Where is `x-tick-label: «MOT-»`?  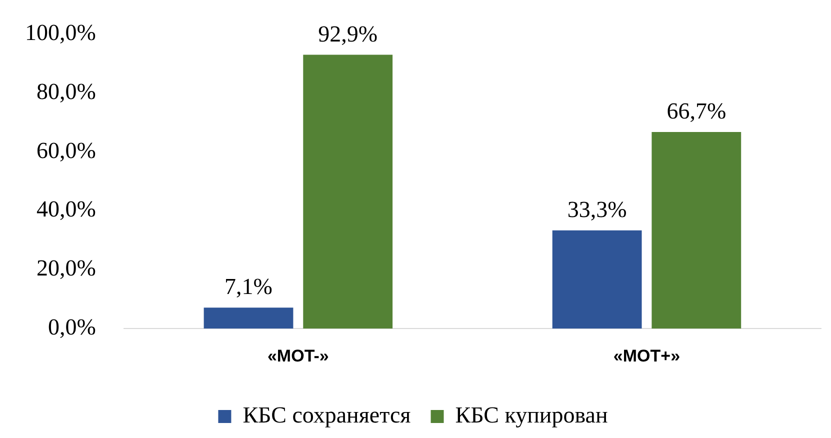 x-tick-label: «MOT-» is located at coordinates (298, 356).